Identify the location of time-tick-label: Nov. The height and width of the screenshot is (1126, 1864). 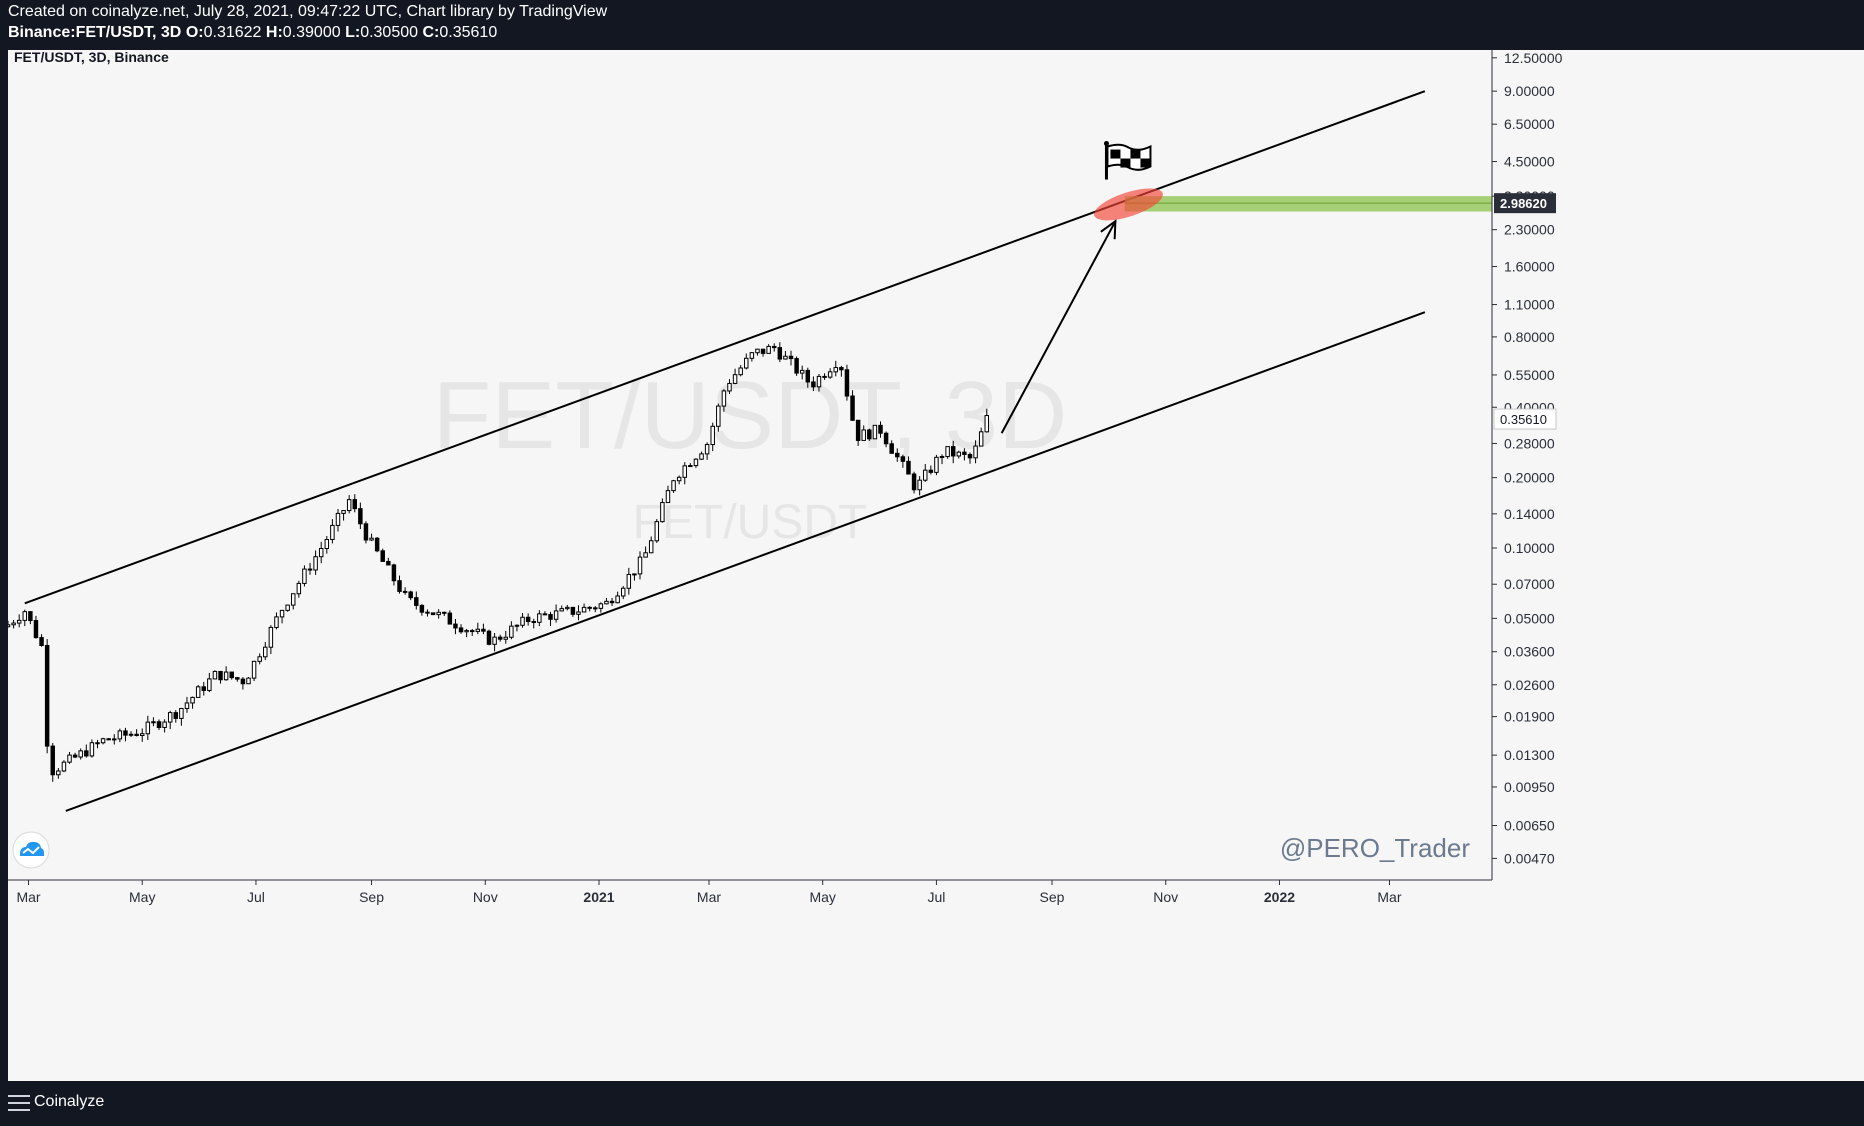
(1165, 897).